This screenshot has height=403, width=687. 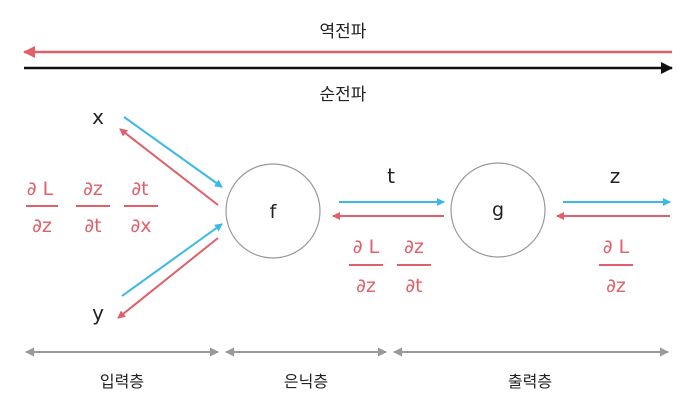 What do you see at coordinates (366, 286) in the screenshot?
I see `hidden-gradient-1-denominator: ∂z` at bounding box center [366, 286].